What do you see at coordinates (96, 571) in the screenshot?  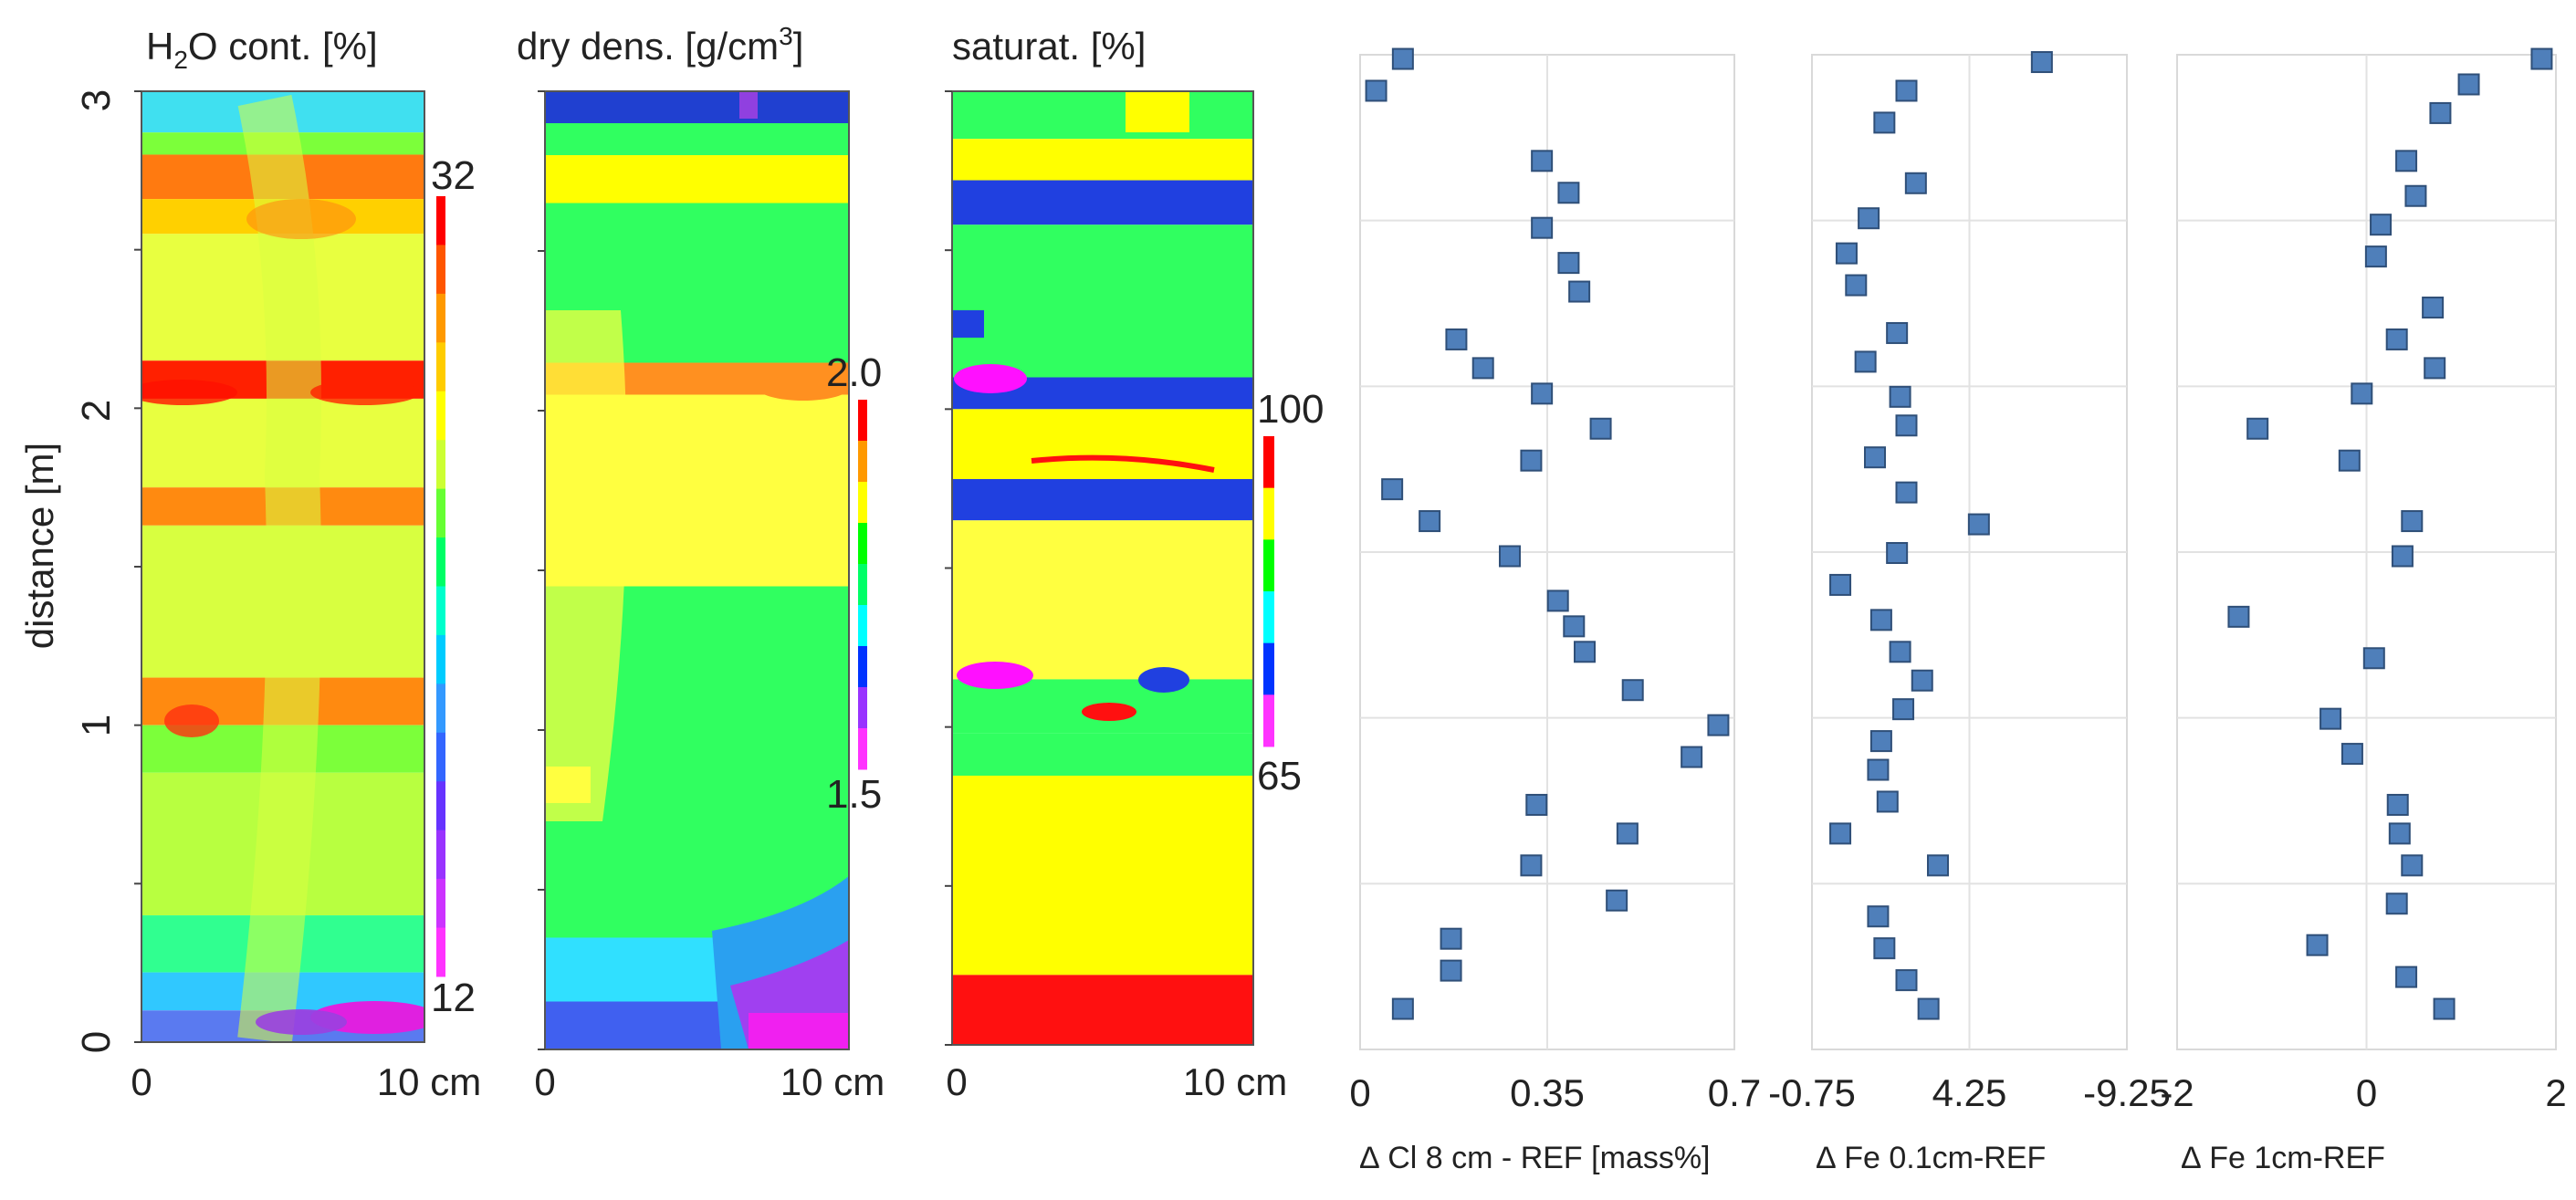 I see `y-axis: 0 1 2 3` at bounding box center [96, 571].